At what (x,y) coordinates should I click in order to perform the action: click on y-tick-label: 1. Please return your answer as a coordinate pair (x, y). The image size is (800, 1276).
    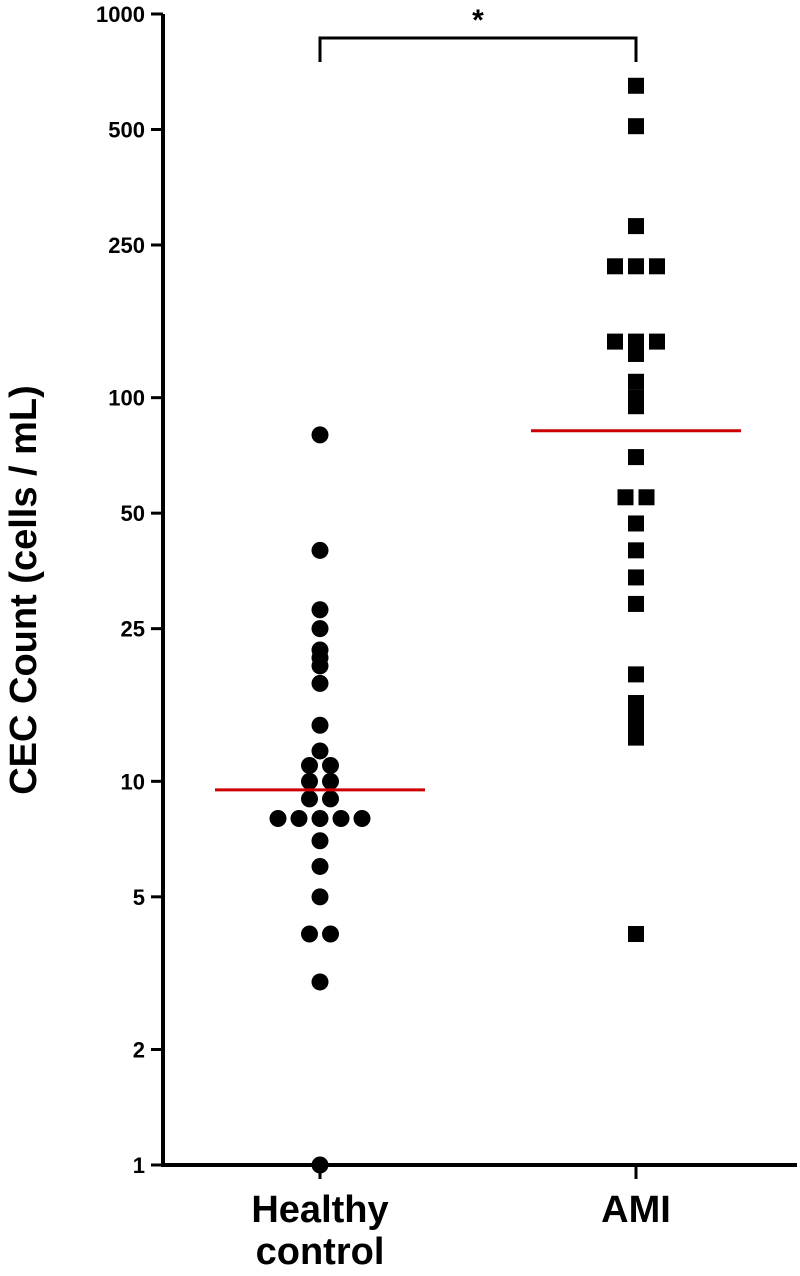
    Looking at the image, I should click on (139, 1165).